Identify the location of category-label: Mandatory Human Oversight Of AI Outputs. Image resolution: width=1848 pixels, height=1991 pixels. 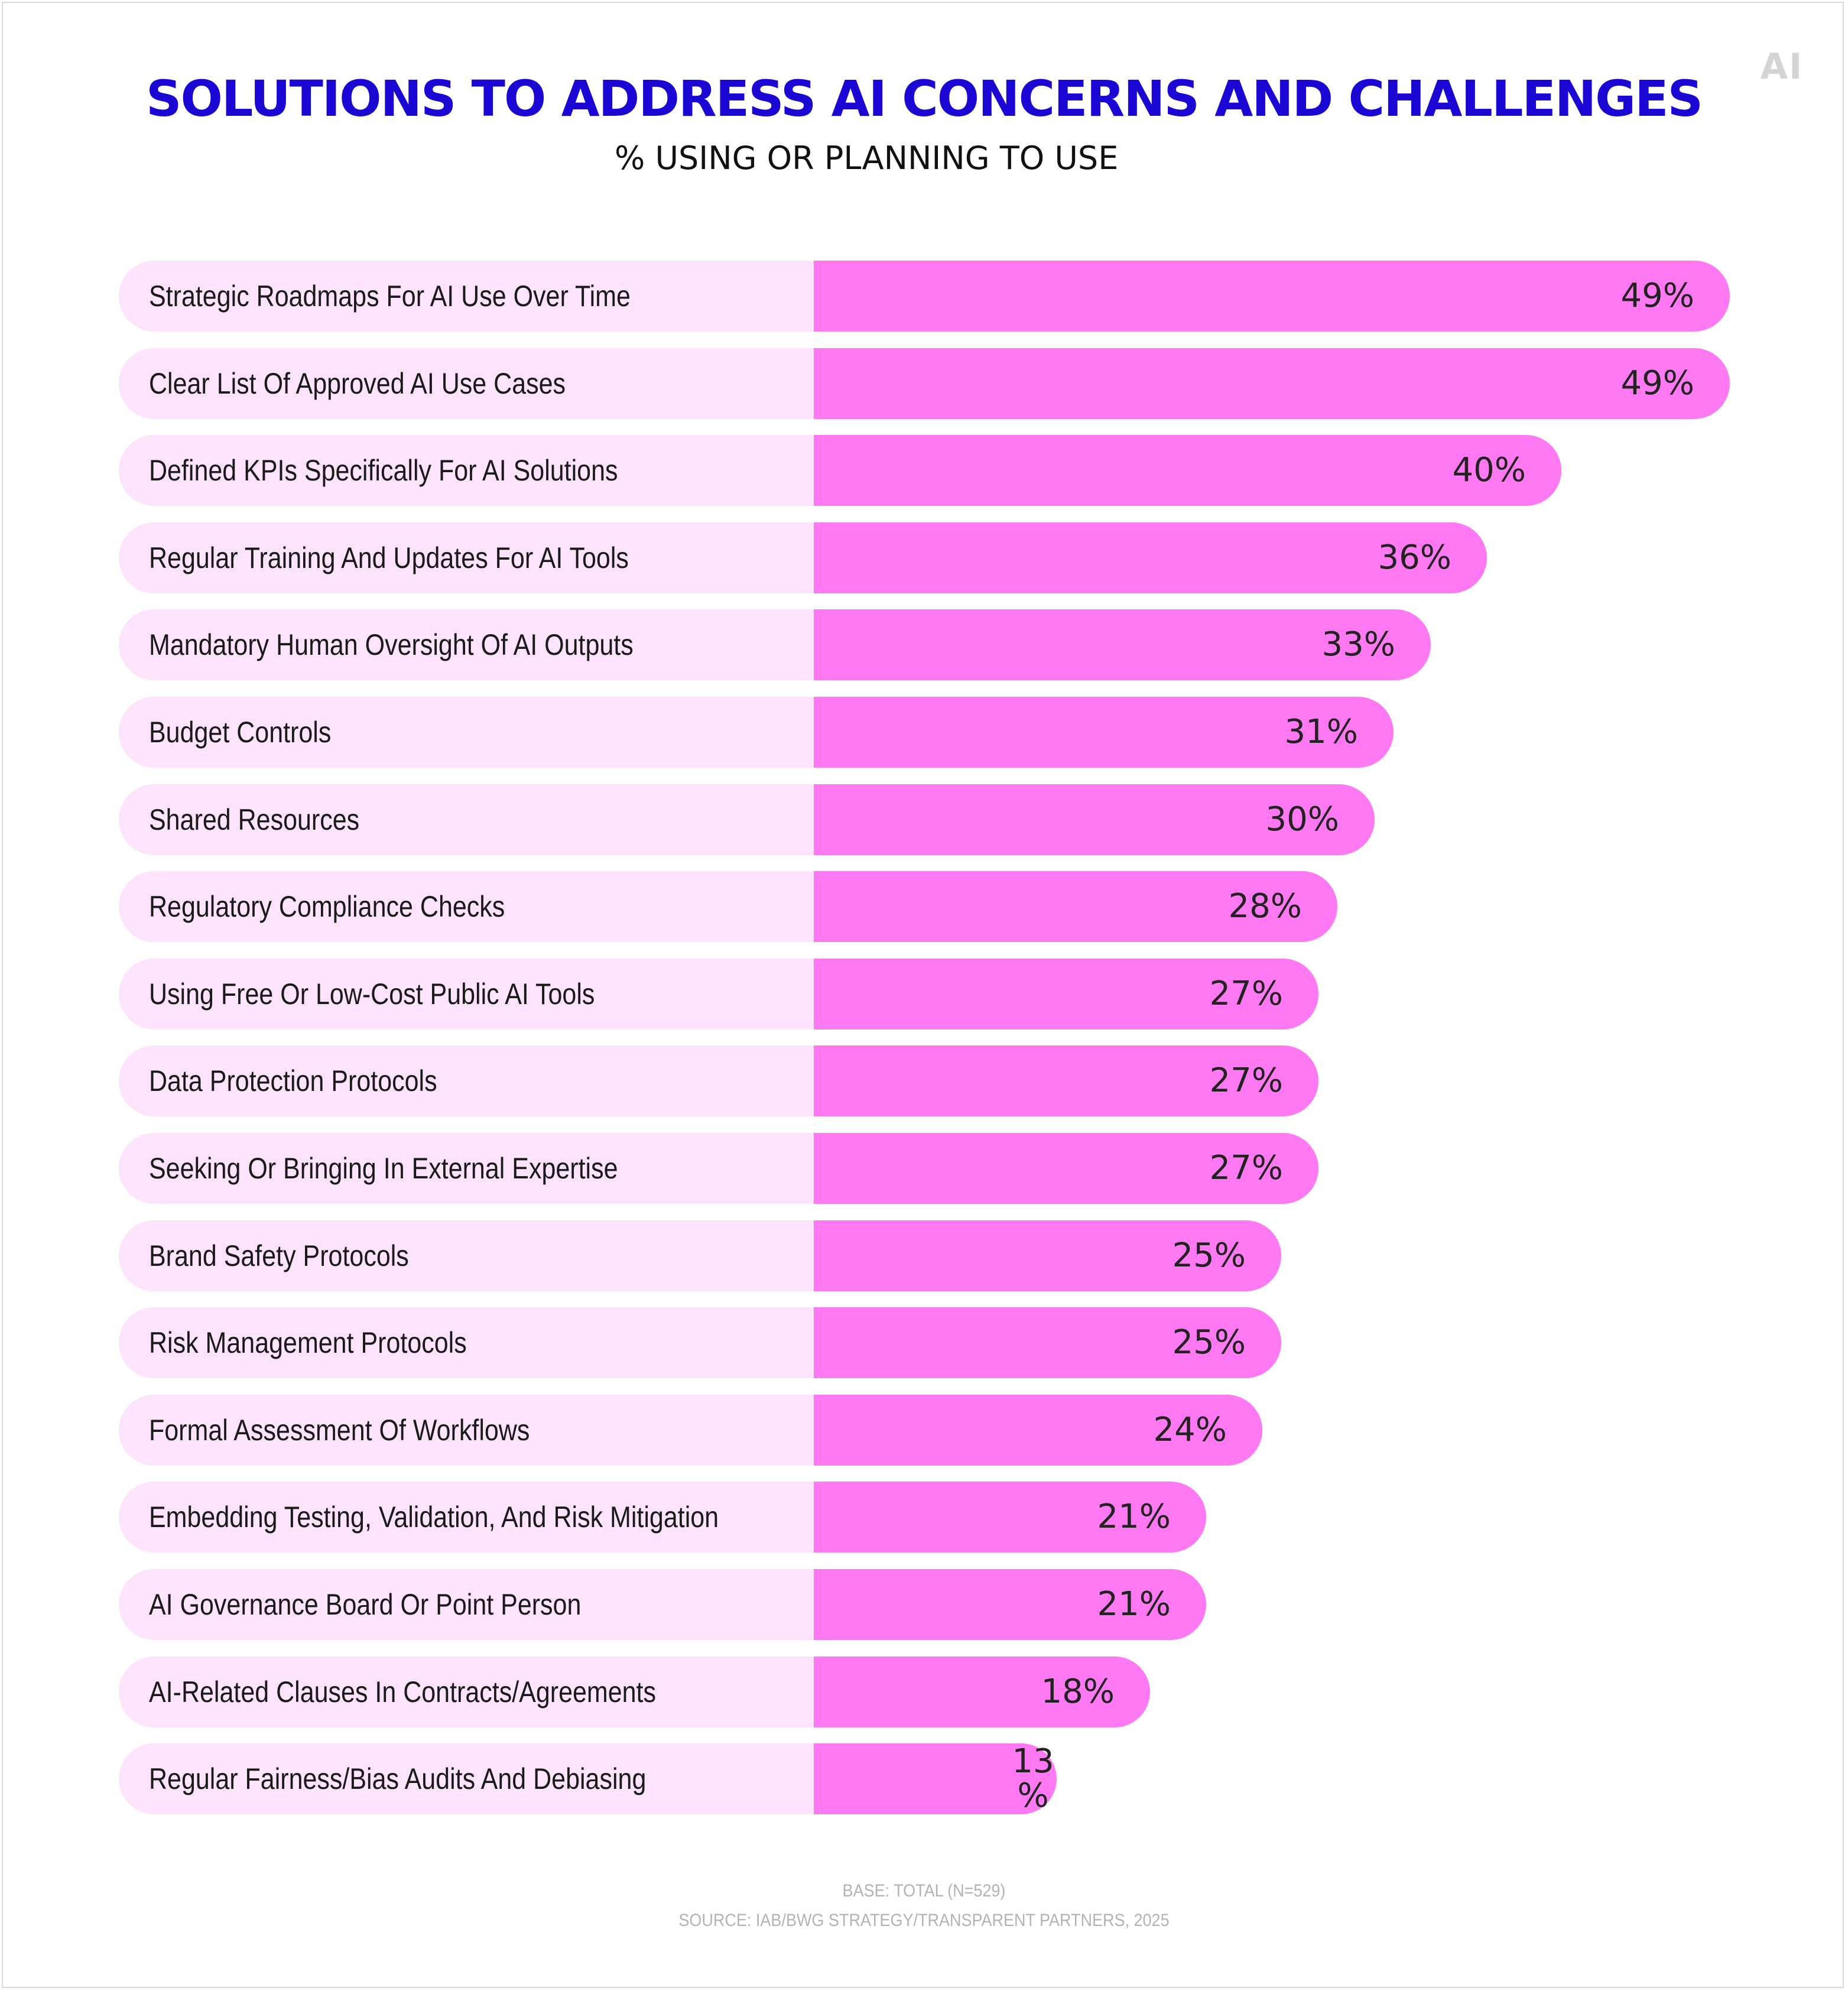
(391, 644).